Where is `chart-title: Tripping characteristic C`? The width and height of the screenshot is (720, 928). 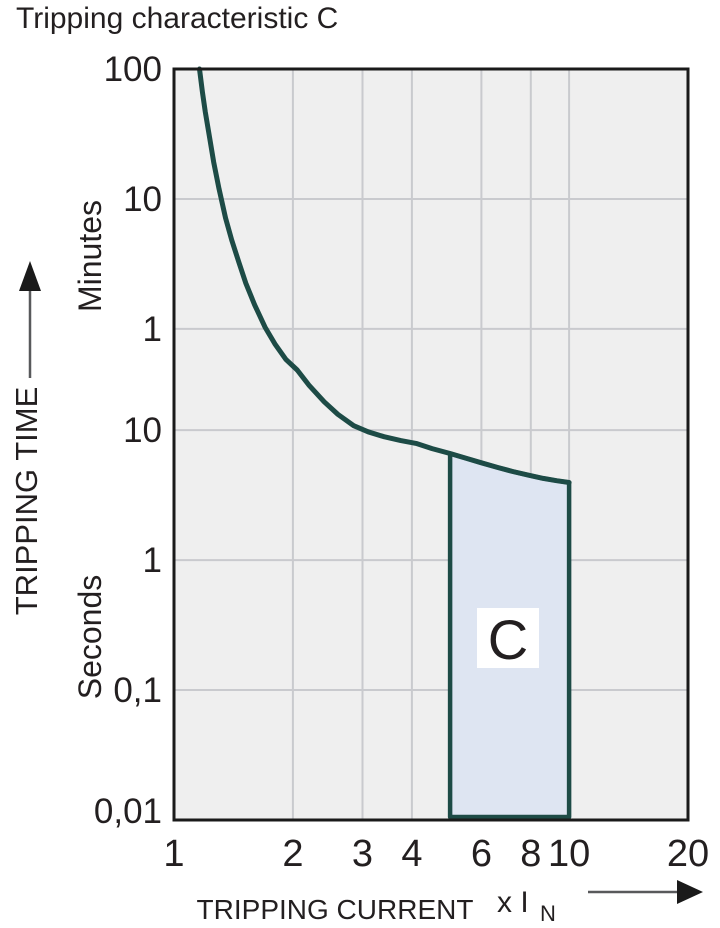
chart-title: Tripping characteristic C is located at coordinates (177, 18).